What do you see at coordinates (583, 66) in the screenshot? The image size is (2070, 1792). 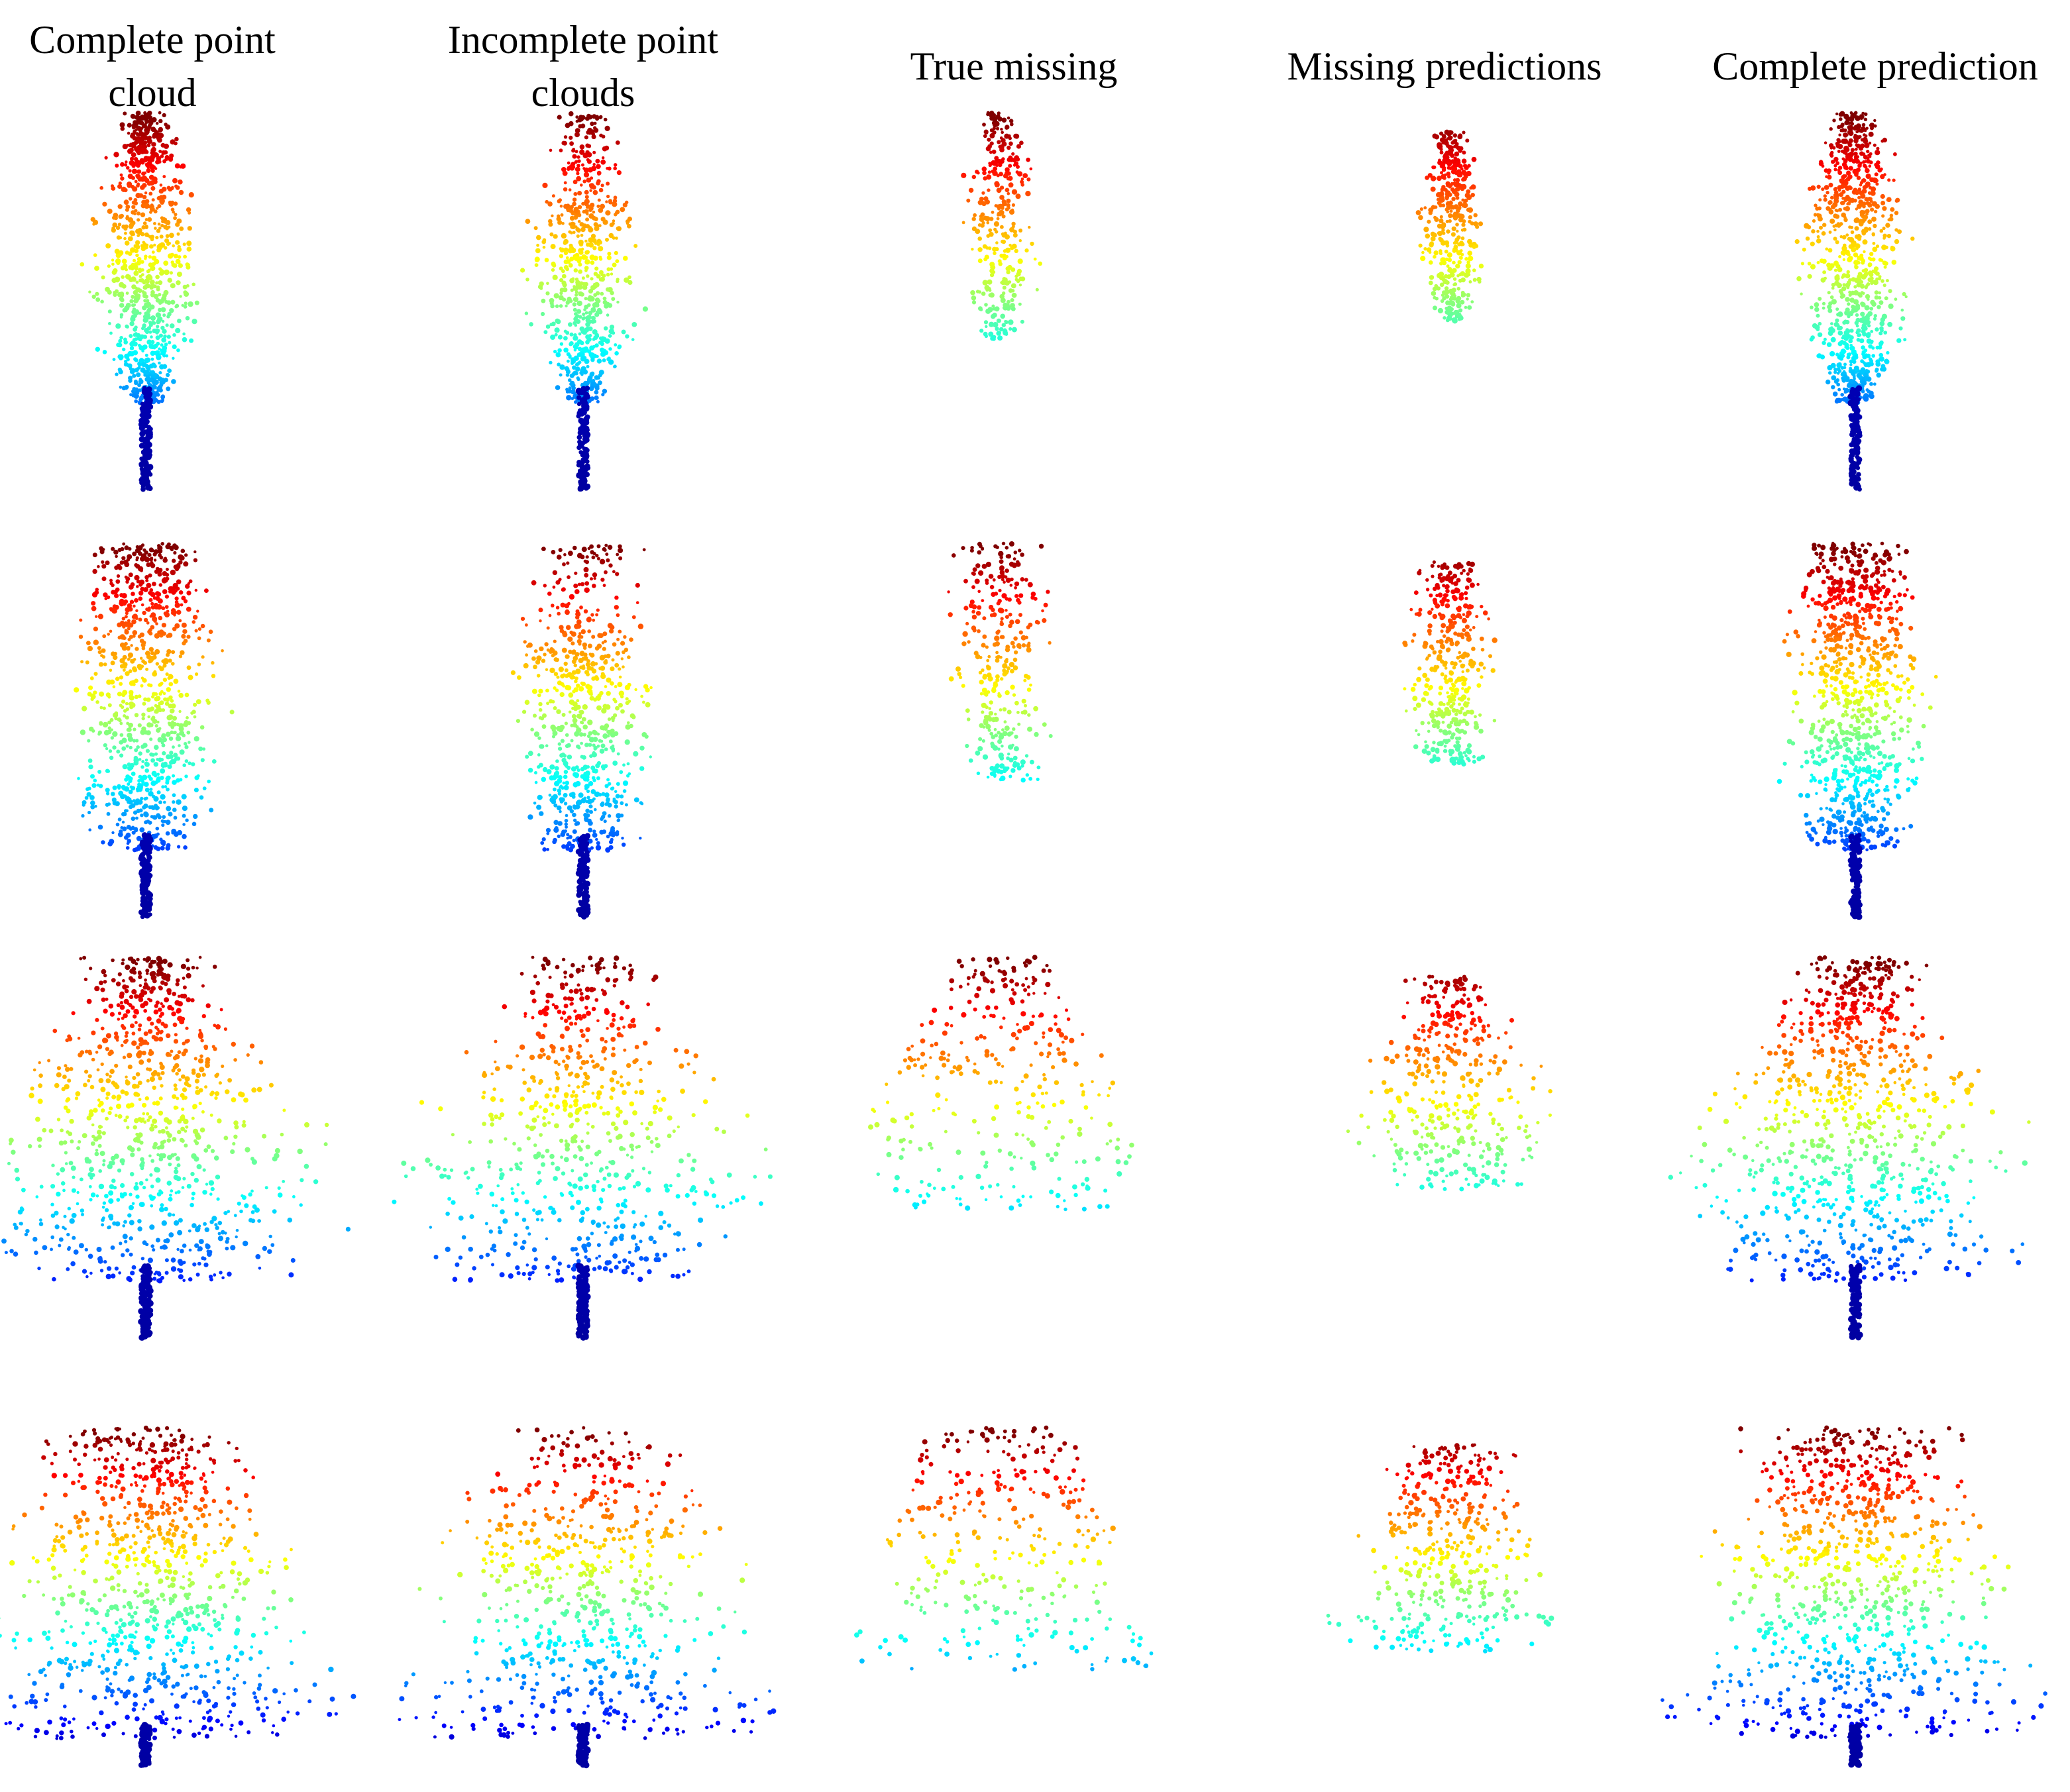 I see `column-header-incomplete-point-clouds: Incomplete point clouds` at bounding box center [583, 66].